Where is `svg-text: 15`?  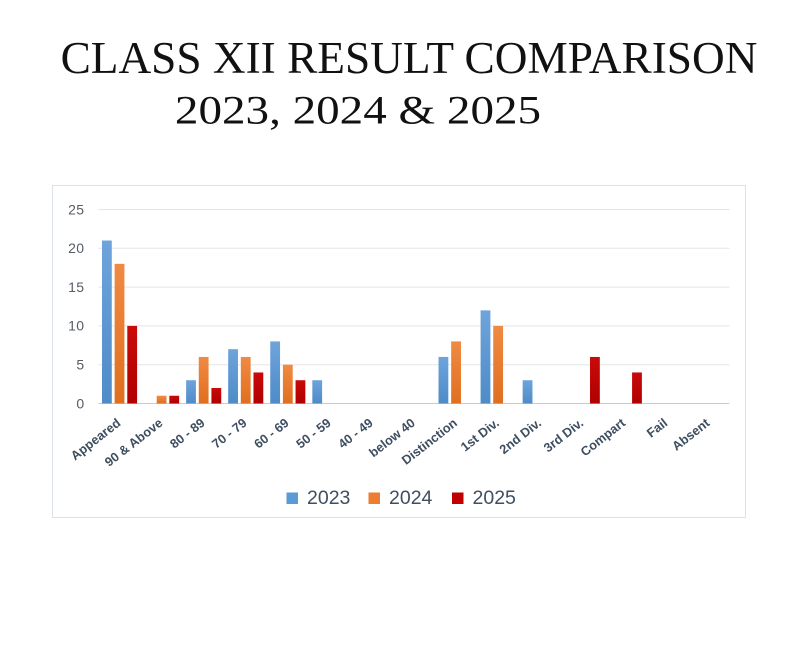 svg-text: 15 is located at coordinates (76, 287).